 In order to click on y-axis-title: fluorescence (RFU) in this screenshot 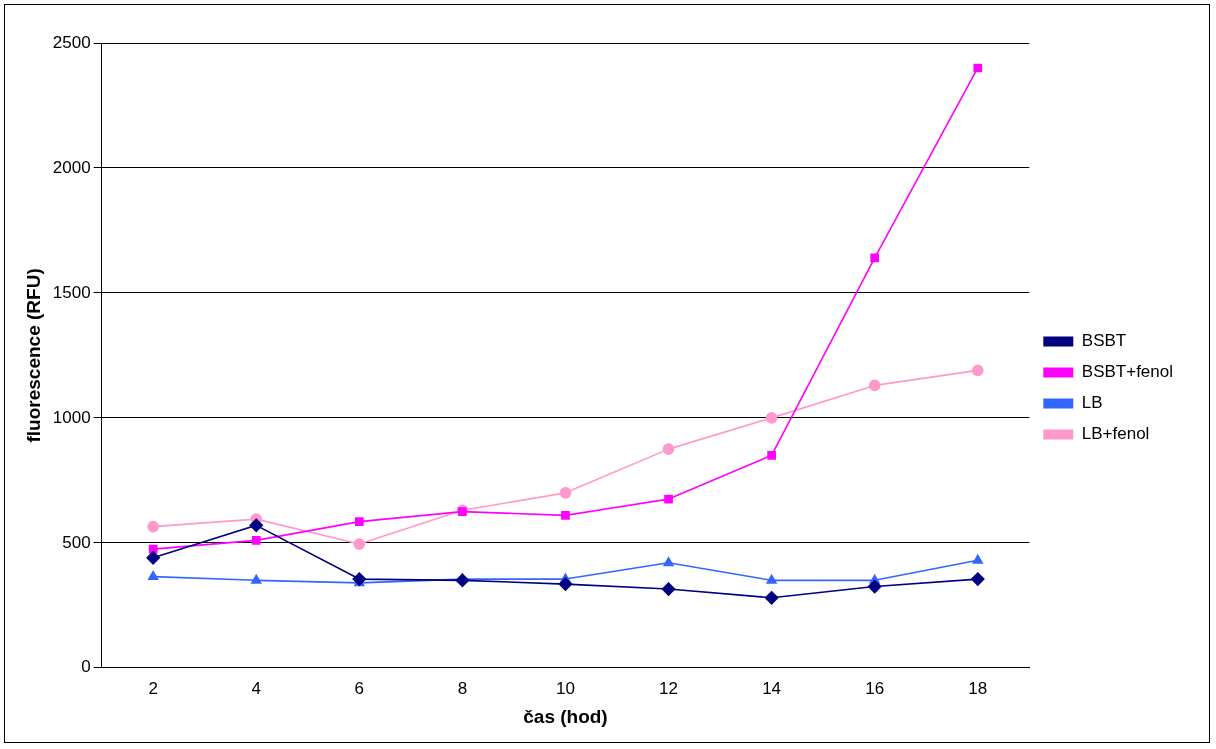, I will do `click(33, 355)`.